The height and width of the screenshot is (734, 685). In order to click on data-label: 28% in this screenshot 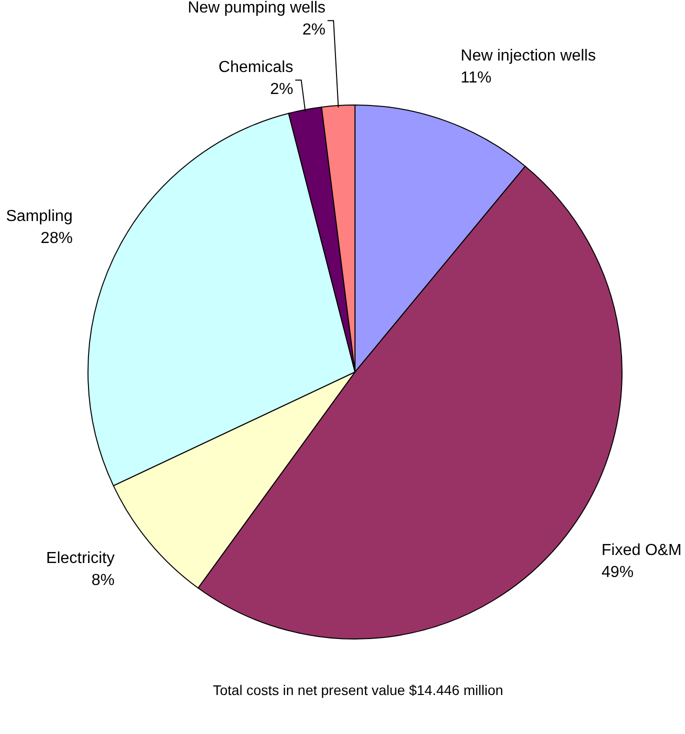, I will do `click(56, 239)`.